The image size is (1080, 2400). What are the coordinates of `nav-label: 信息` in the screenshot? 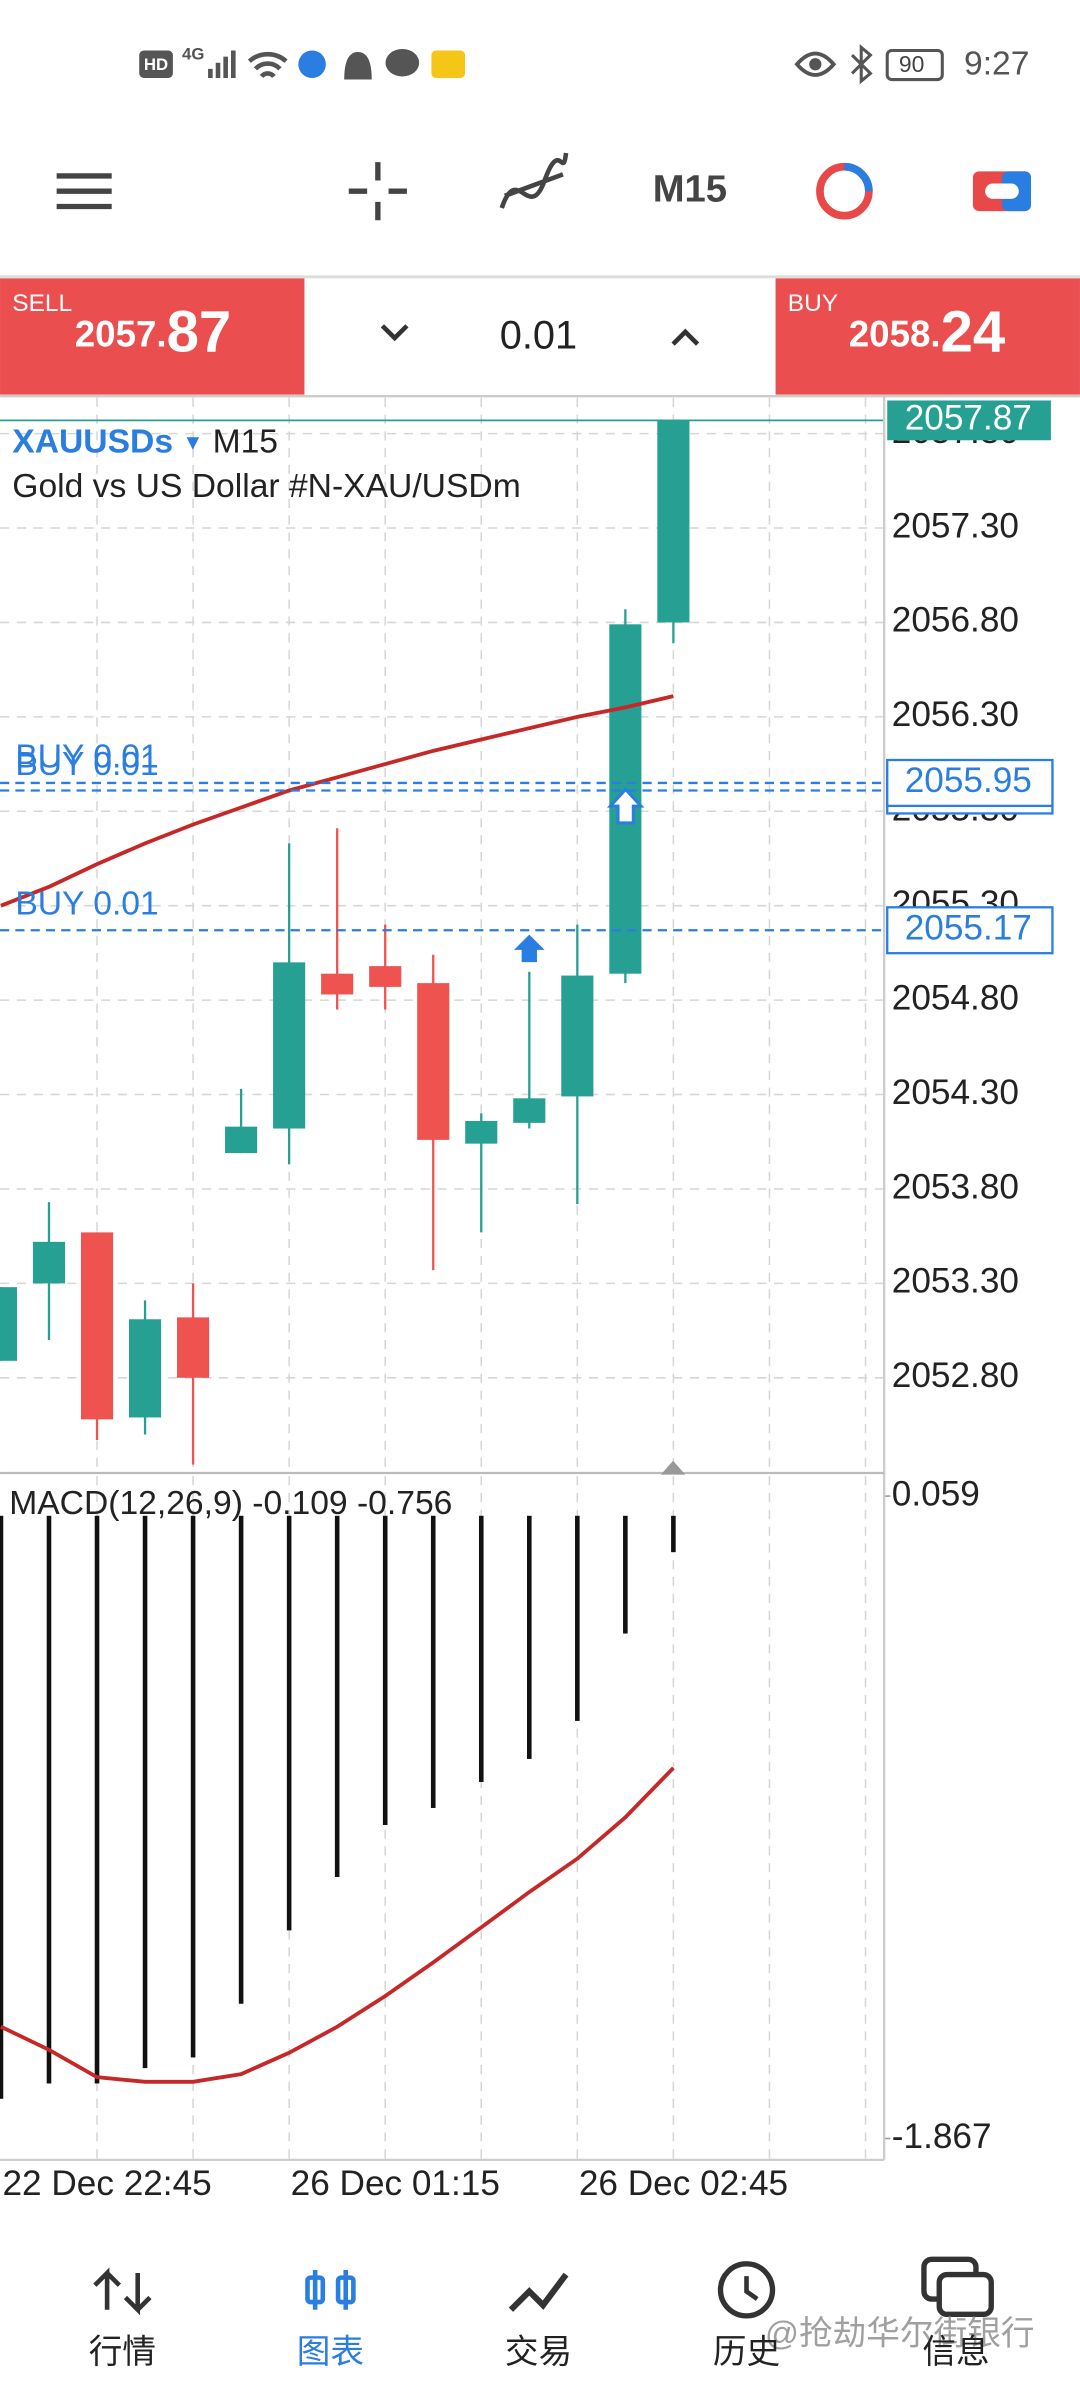 It's located at (955, 2352).